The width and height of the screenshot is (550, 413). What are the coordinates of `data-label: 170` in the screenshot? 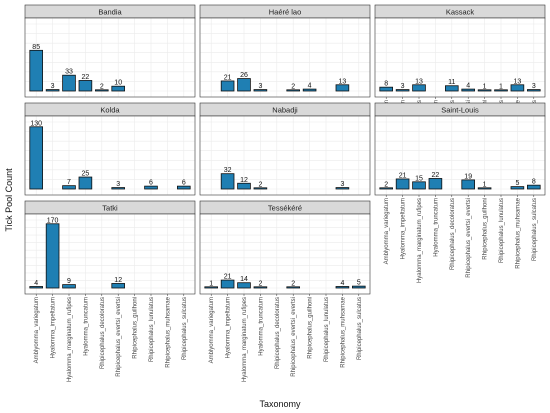 It's located at (53, 220).